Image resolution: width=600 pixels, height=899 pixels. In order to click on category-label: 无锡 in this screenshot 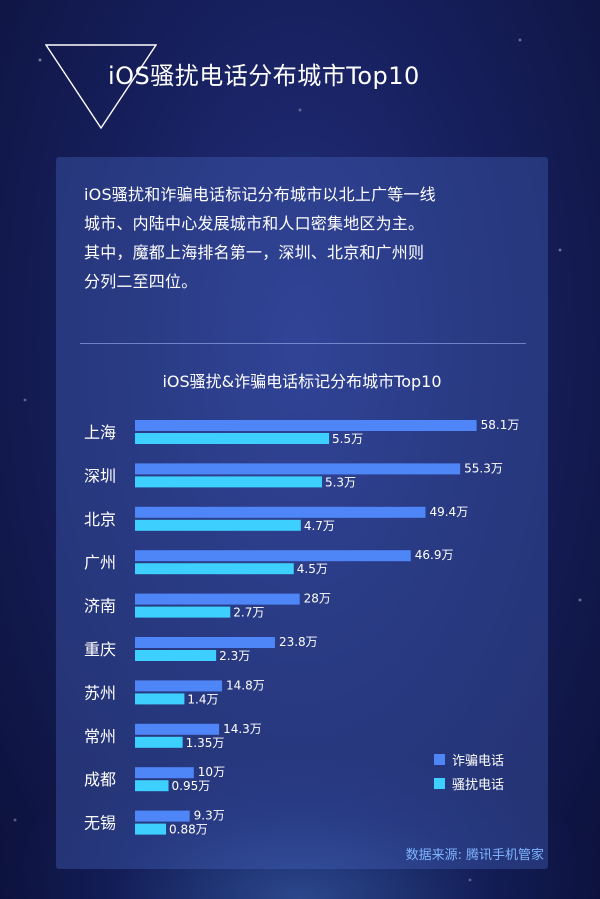, I will do `click(100, 823)`.